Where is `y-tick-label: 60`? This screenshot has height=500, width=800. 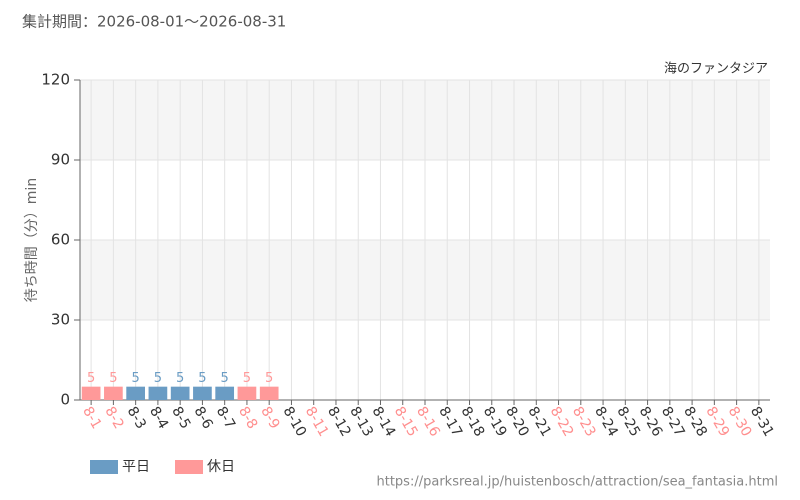 y-tick-label: 60 is located at coordinates (60, 240).